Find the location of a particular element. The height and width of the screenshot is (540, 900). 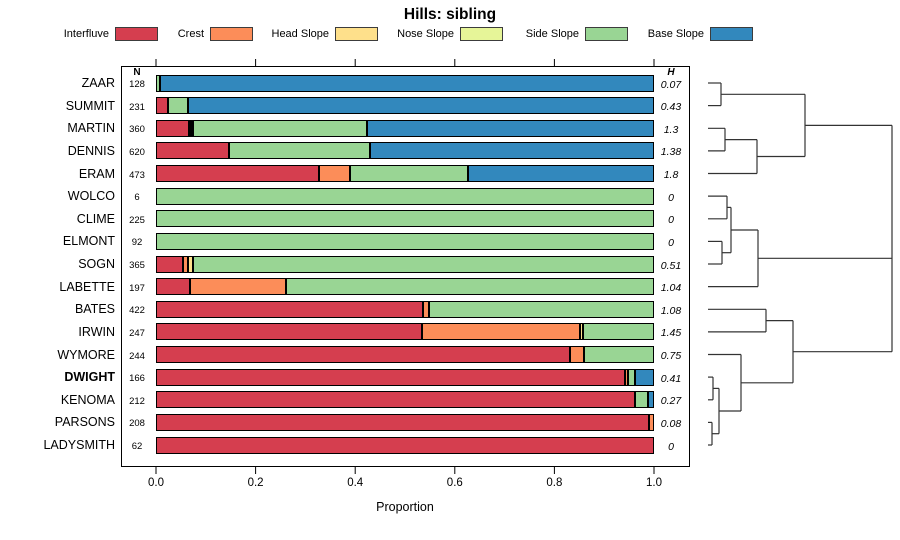

x-tick-label: 0.6 is located at coordinates (454, 483).